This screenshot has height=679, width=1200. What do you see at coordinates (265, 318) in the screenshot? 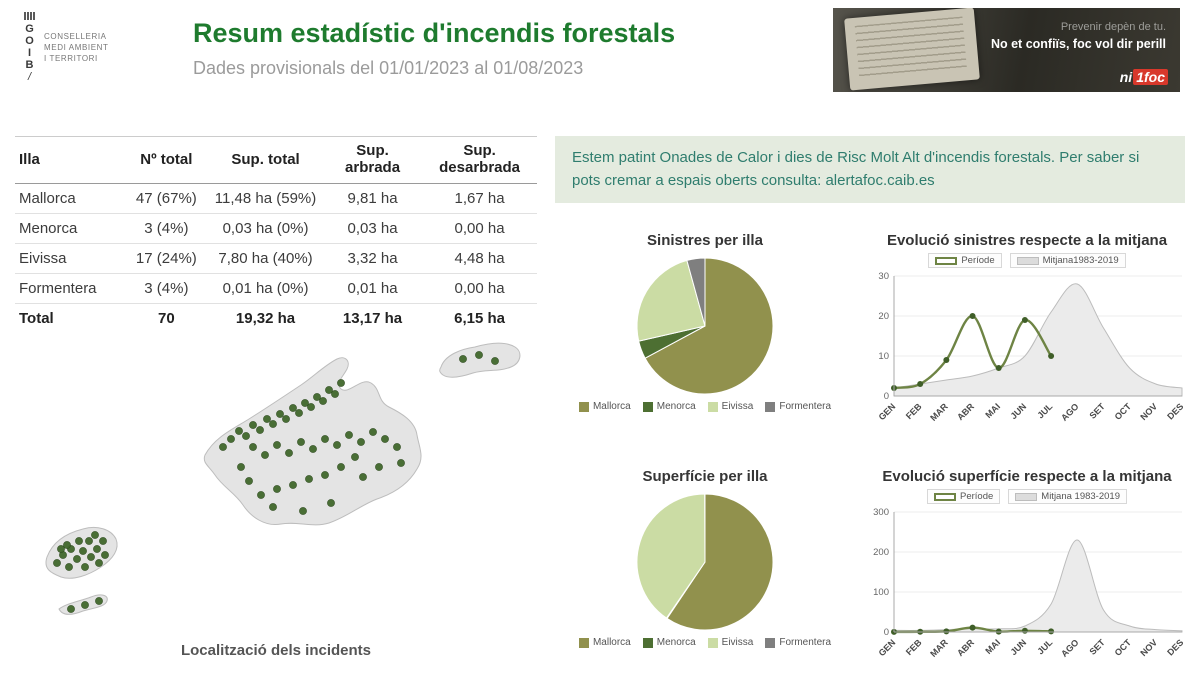
I see `table-cell: 19,32 ha` at bounding box center [265, 318].